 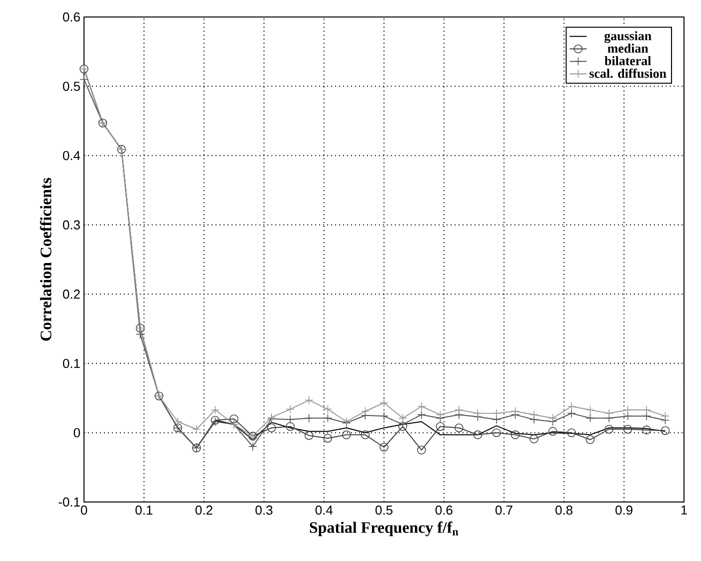 I want to click on x-tick-label: 0.3, so click(x=264, y=510).